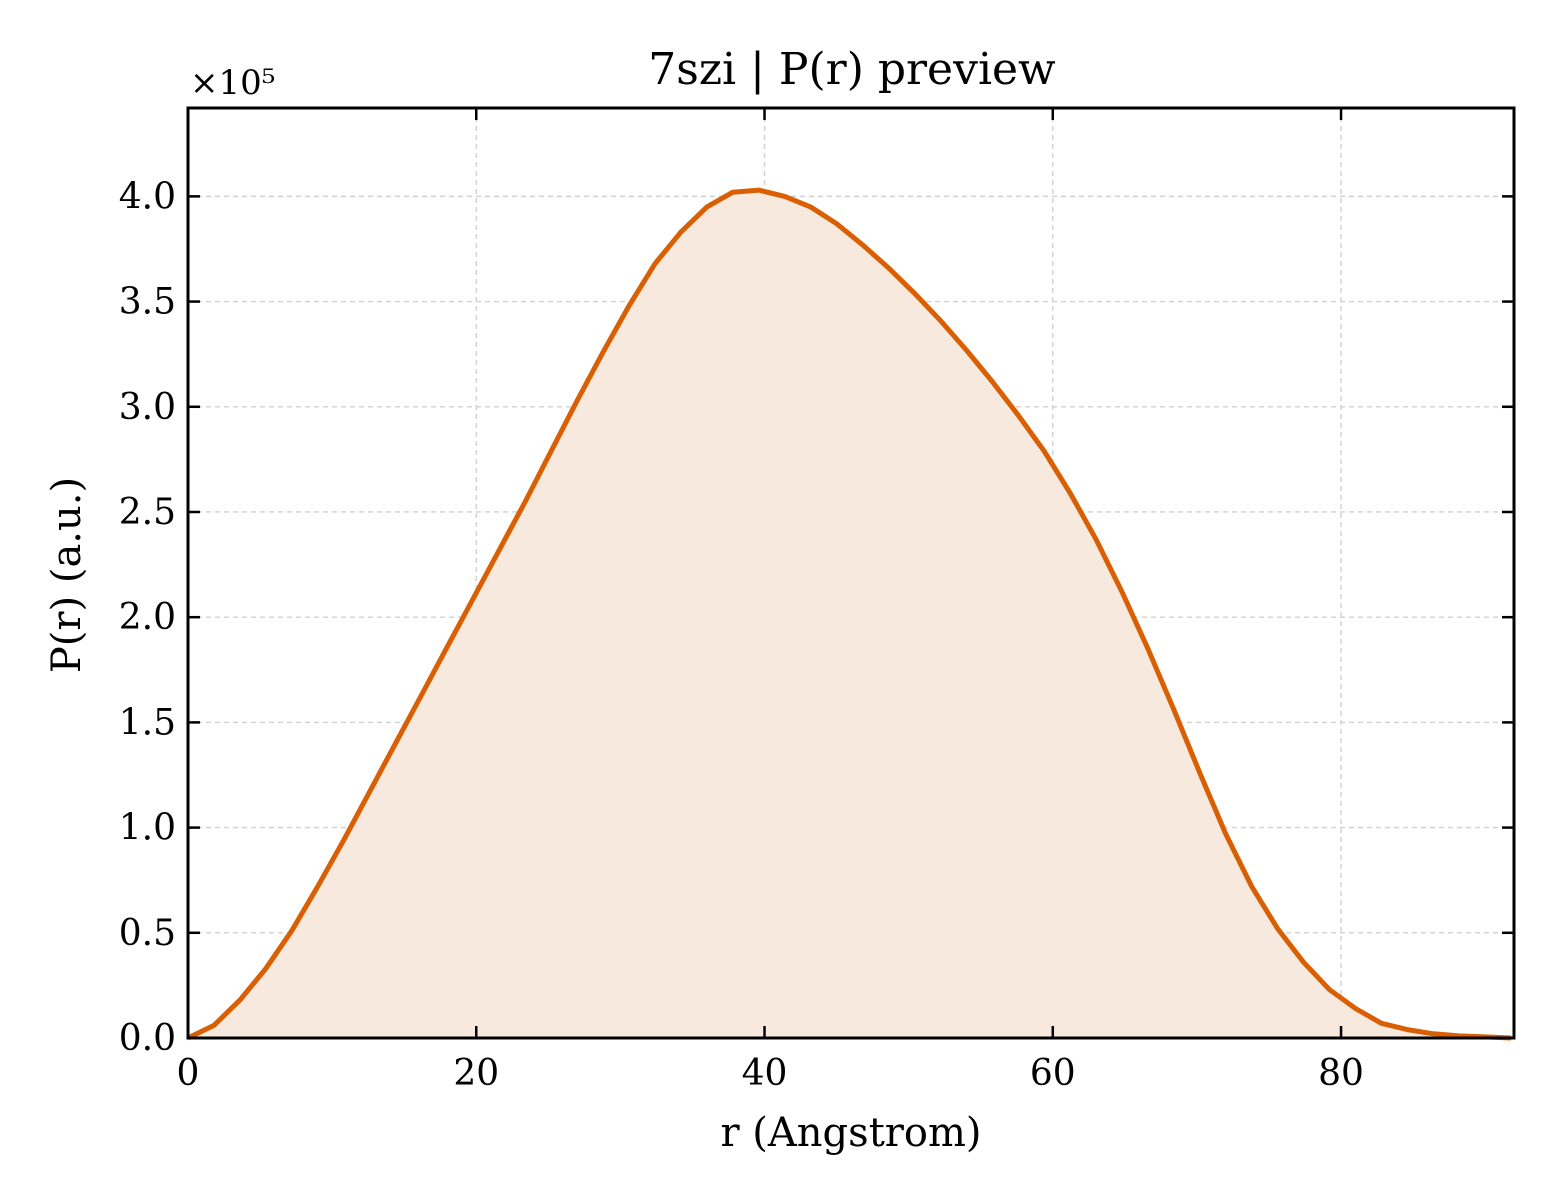 Image resolution: width=1560 pixels, height=1200 pixels. I want to click on x-tick-label: 80, so click(1341, 1073).